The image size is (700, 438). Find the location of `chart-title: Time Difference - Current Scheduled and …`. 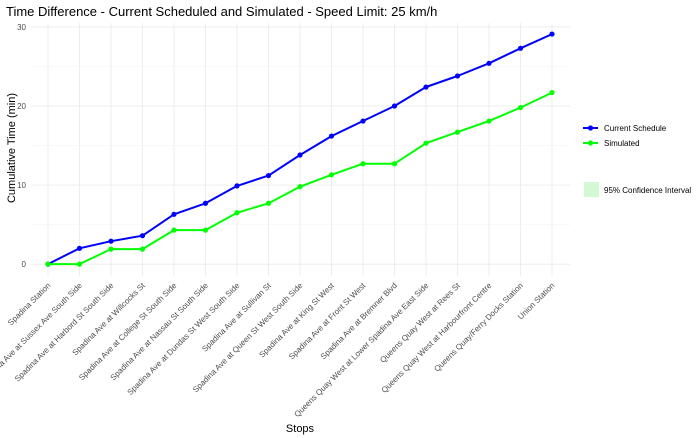

chart-title: Time Difference - Current Scheduled and … is located at coordinates (221, 11).